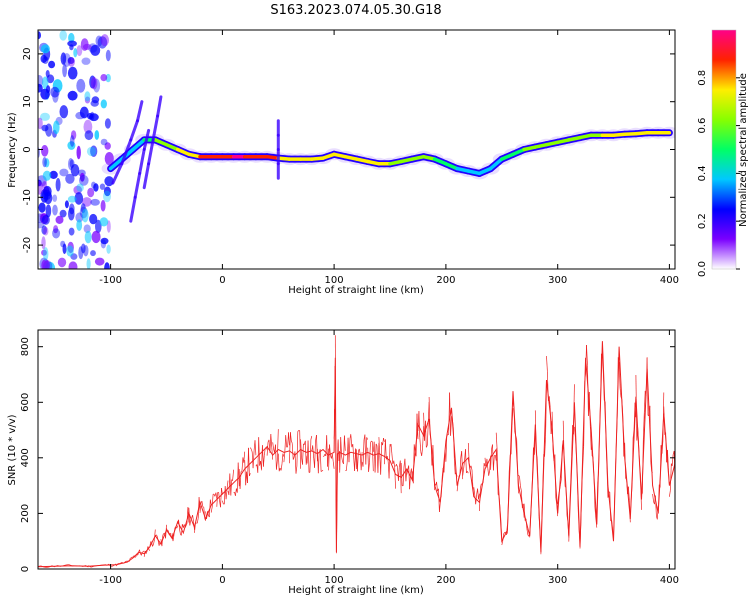 This screenshot has width=750, height=600. What do you see at coordinates (702, 78) in the screenshot?
I see `colorbar-tick-label: 0.8` at bounding box center [702, 78].